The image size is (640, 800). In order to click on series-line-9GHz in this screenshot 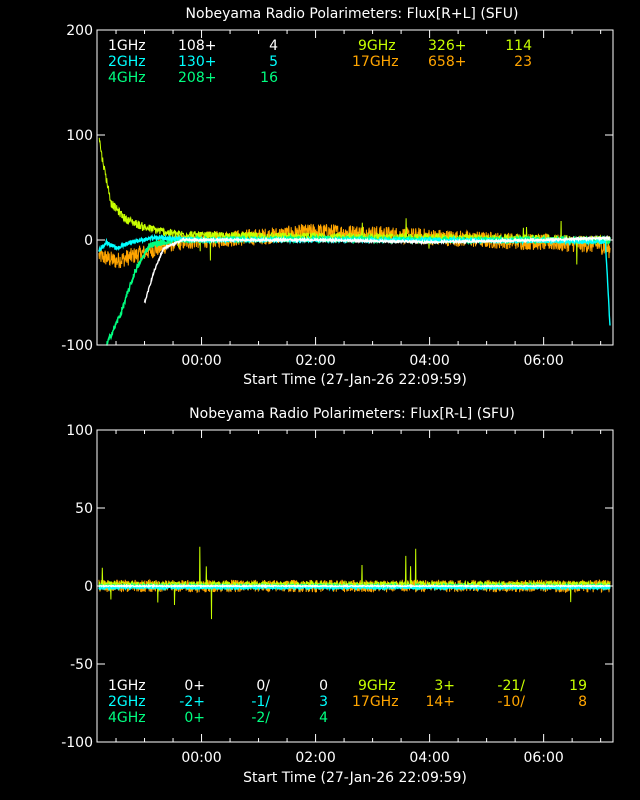, I will do `click(354, 583)`.